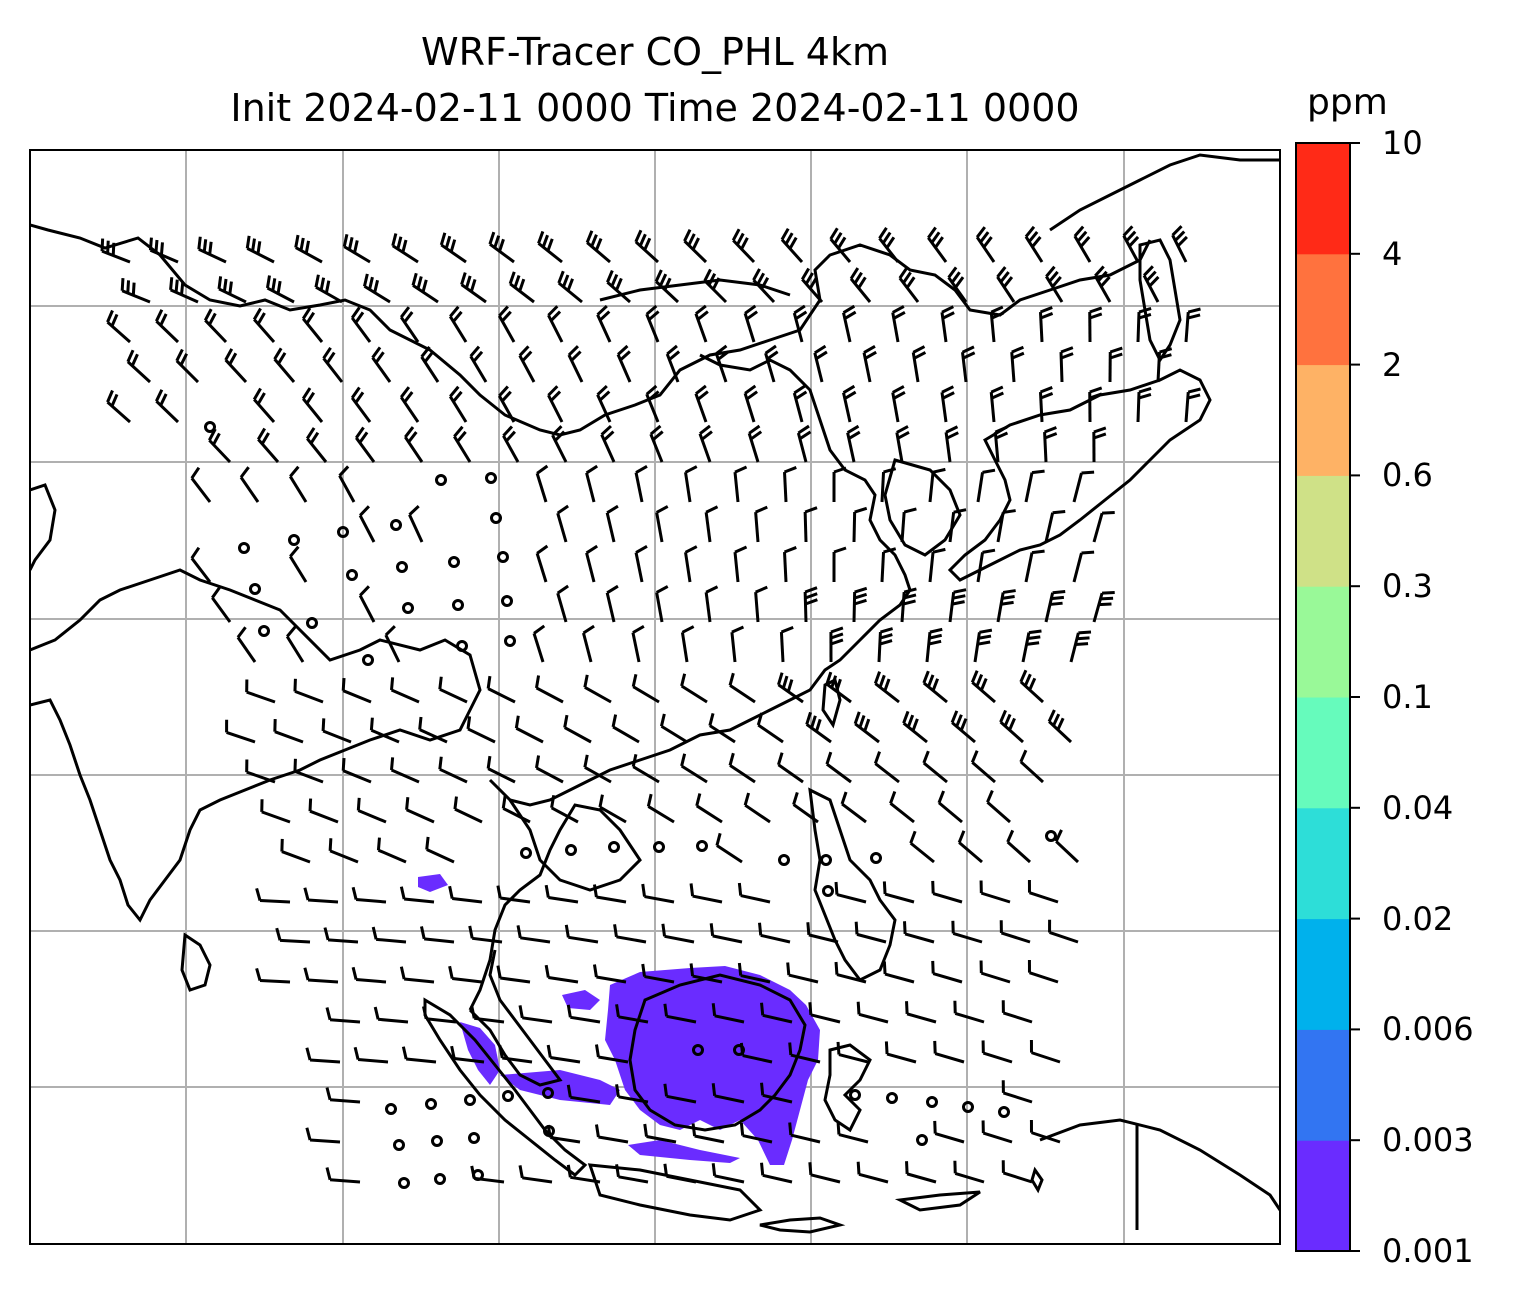  What do you see at coordinates (922, 507) in the screenshot?
I see `coast-korea` at bounding box center [922, 507].